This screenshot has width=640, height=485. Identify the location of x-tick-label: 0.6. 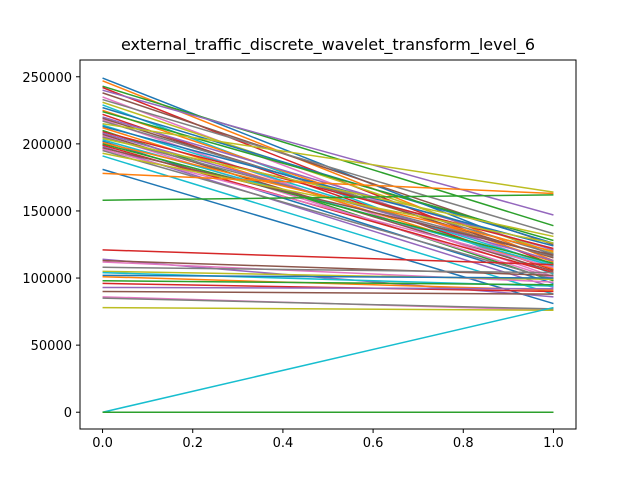
(373, 443).